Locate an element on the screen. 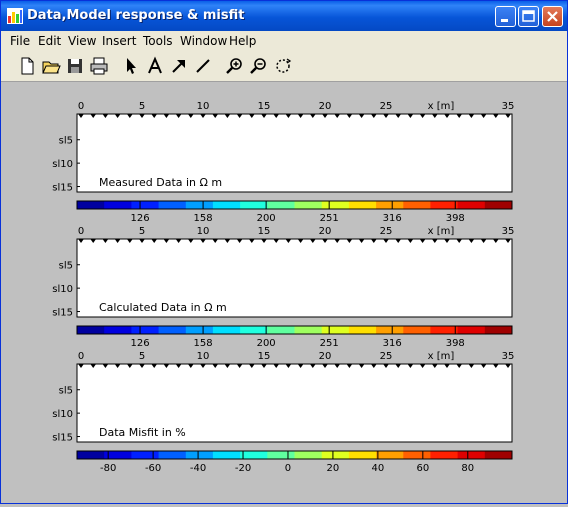 The width and height of the screenshot is (568, 507). arrow-pointer-icon is located at coordinates (131, 66).